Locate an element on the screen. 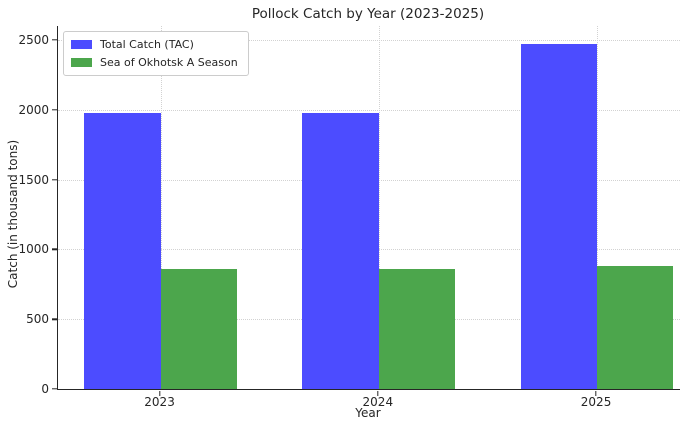 The height and width of the screenshot is (428, 680). legend-item-total-catch: Total Catch (TAC) is located at coordinates (154, 44).